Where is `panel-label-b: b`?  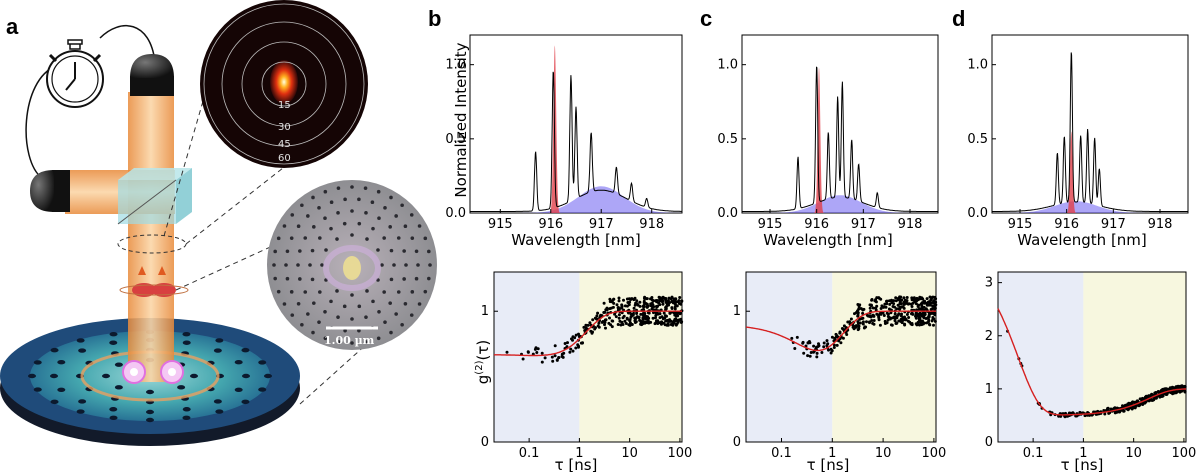
panel-label-b: b is located at coordinates (434, 18).